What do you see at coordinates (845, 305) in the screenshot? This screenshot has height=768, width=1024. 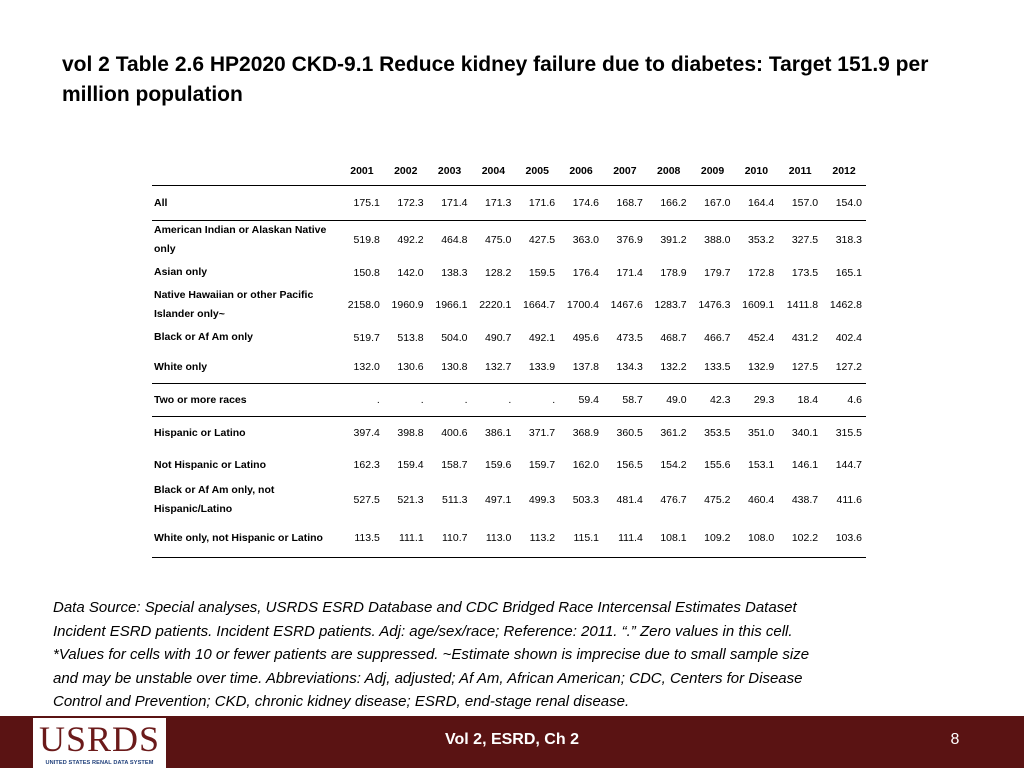 I see `table-cell: 1462.8` at bounding box center [845, 305].